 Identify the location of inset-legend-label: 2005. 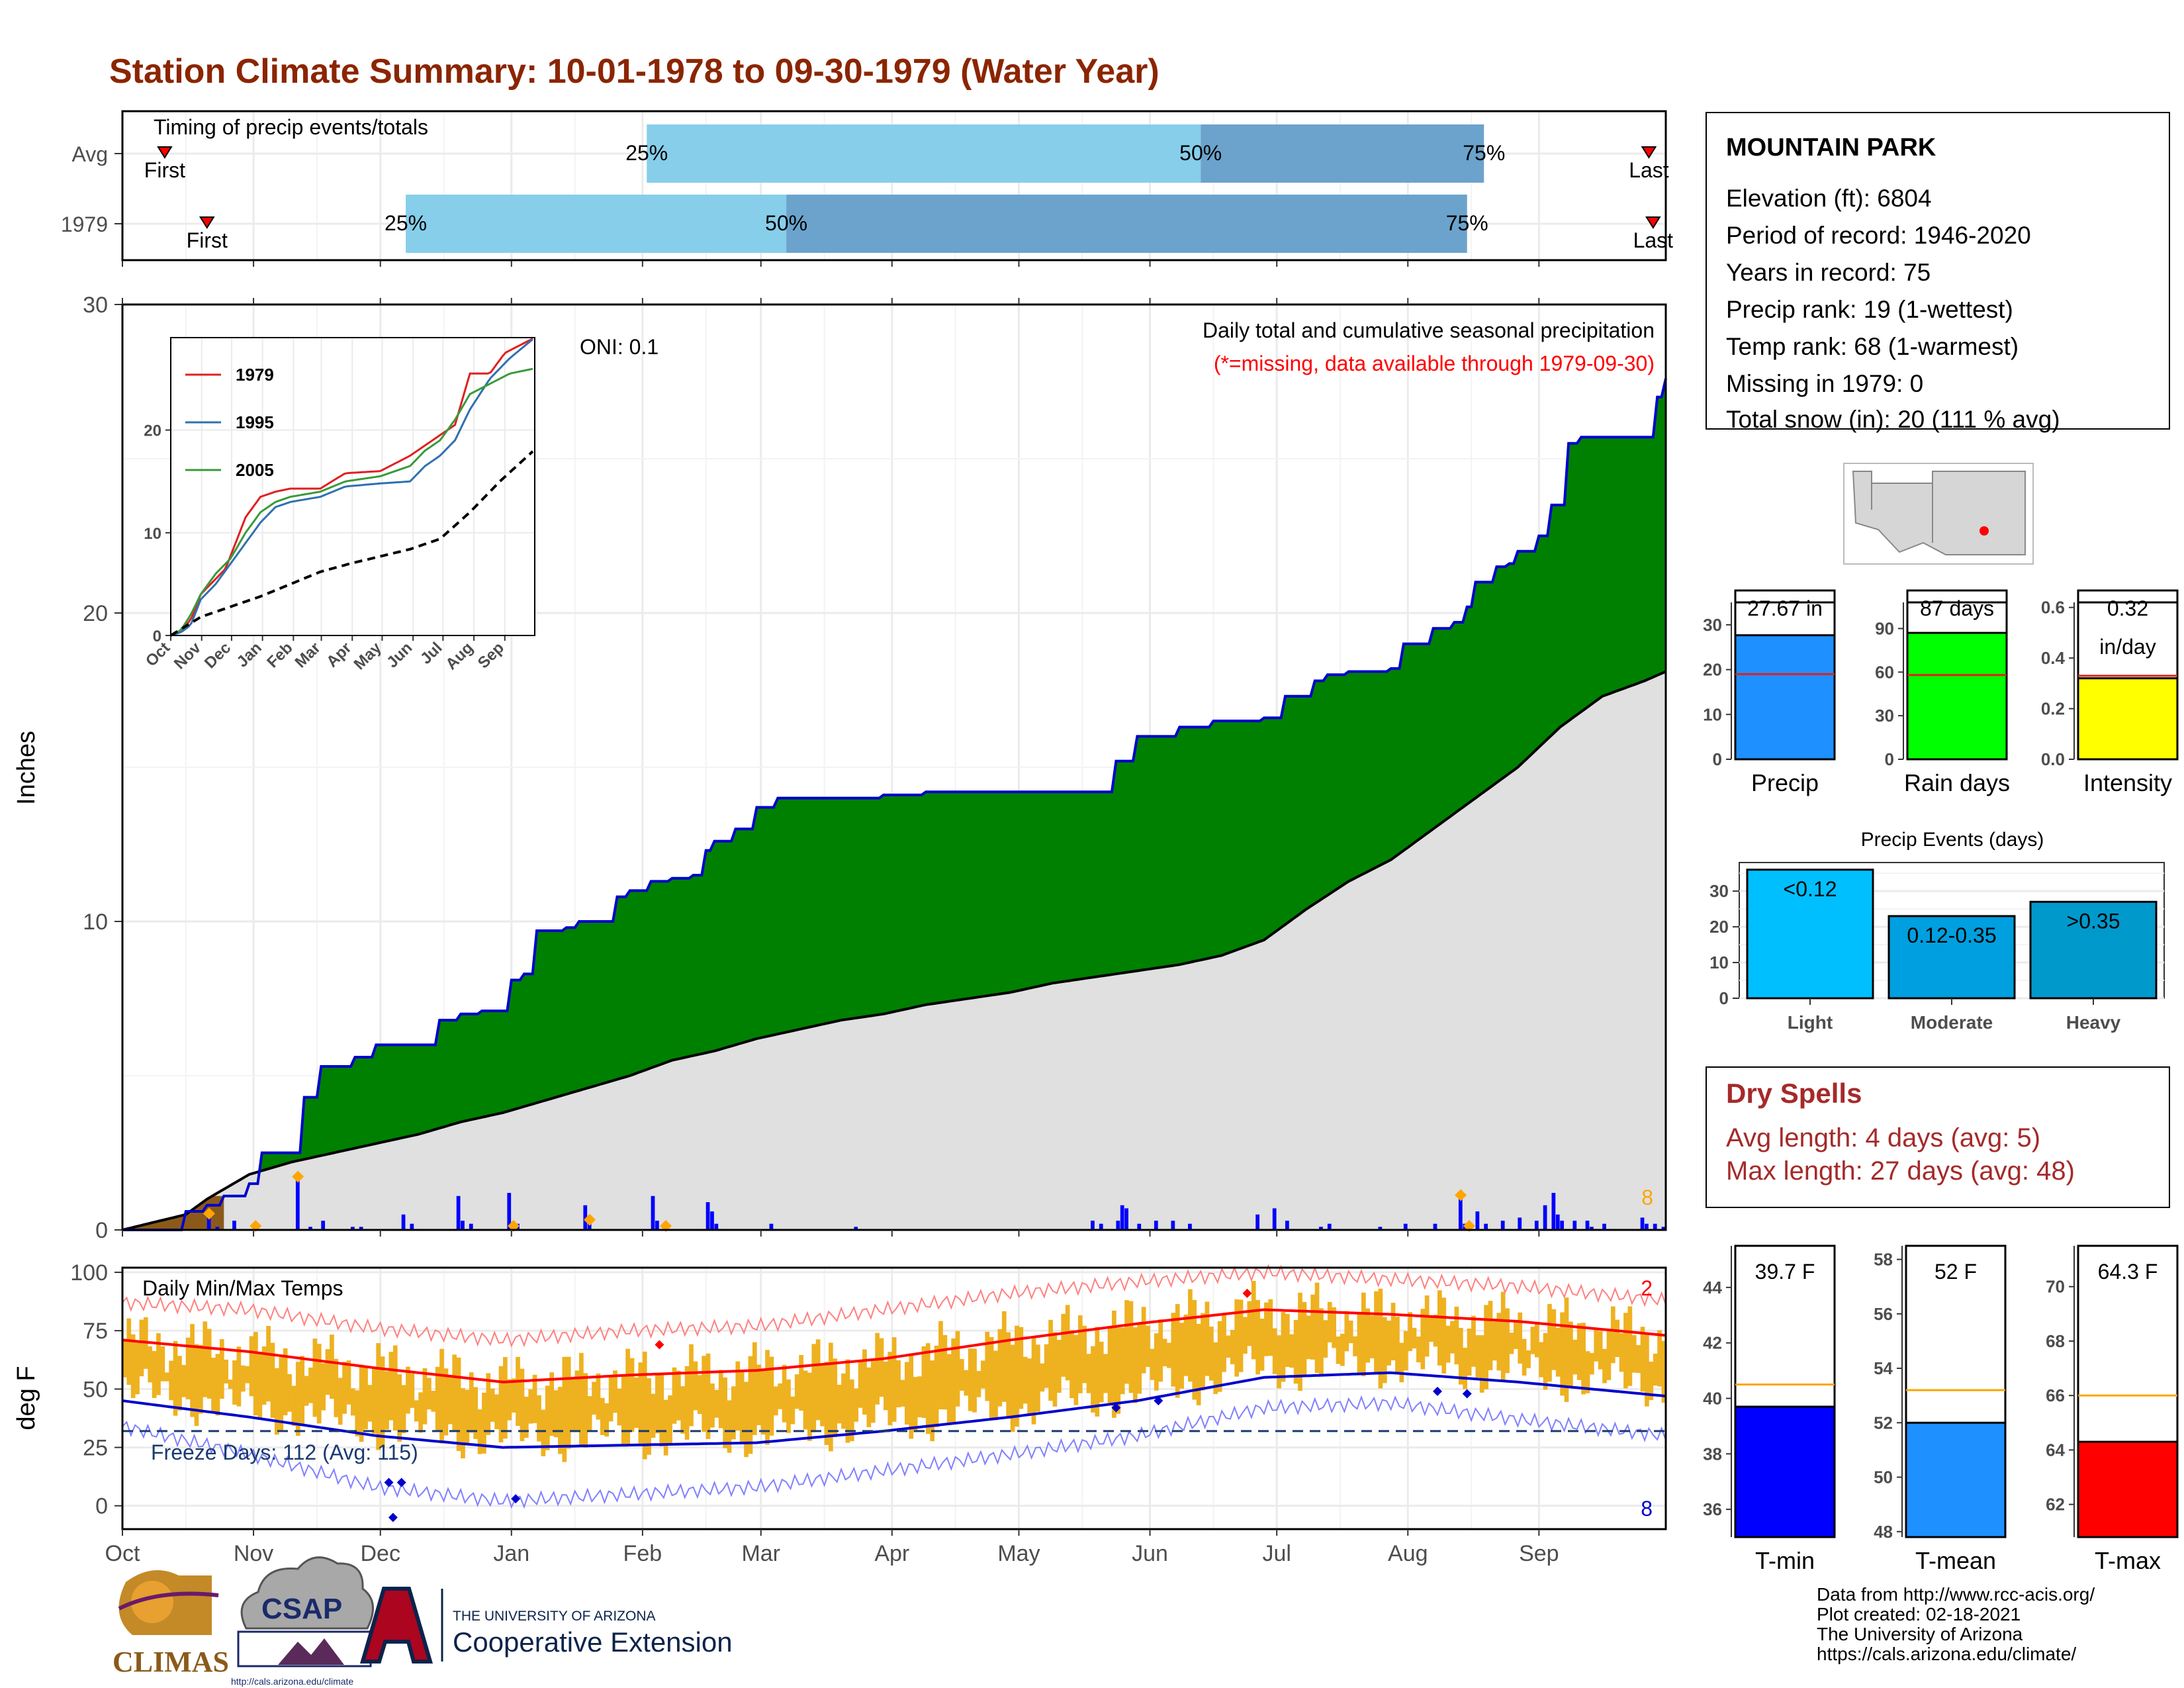
(255, 470).